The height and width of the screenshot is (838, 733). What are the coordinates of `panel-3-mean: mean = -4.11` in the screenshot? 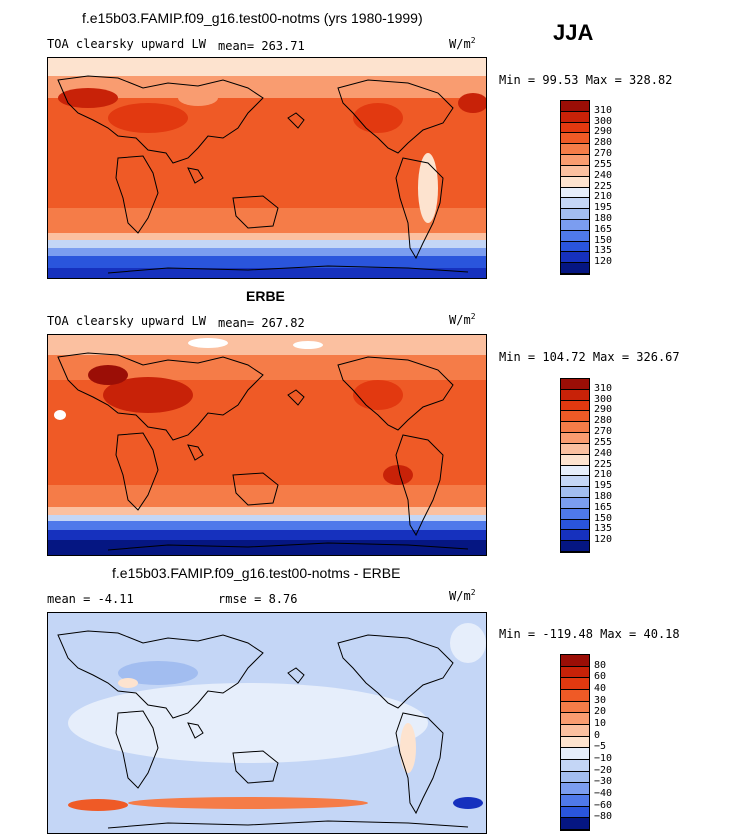 It's located at (90, 599).